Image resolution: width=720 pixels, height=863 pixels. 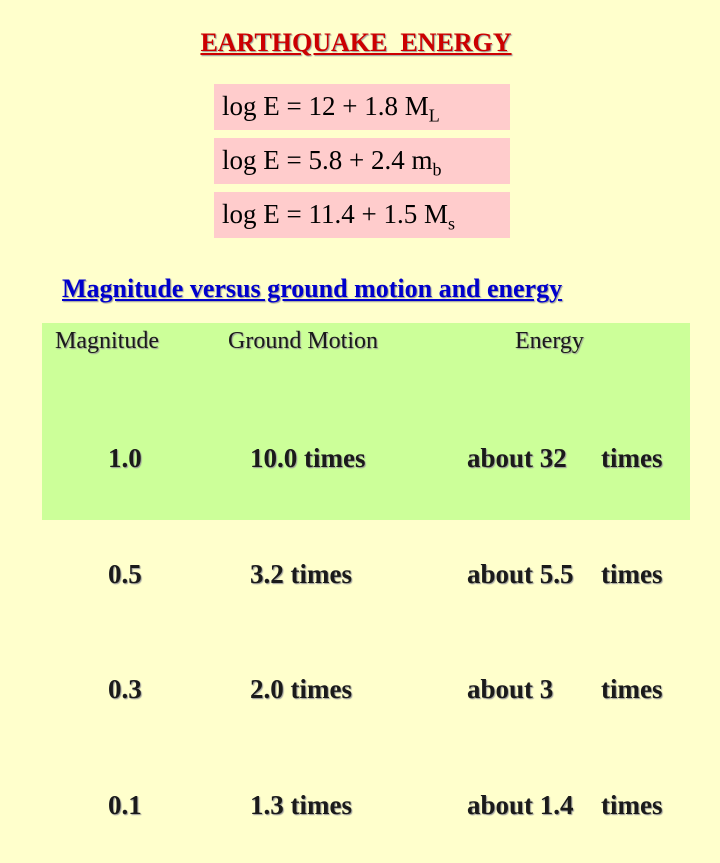 I want to click on magnitude-cell: 0.3, so click(x=125, y=689).